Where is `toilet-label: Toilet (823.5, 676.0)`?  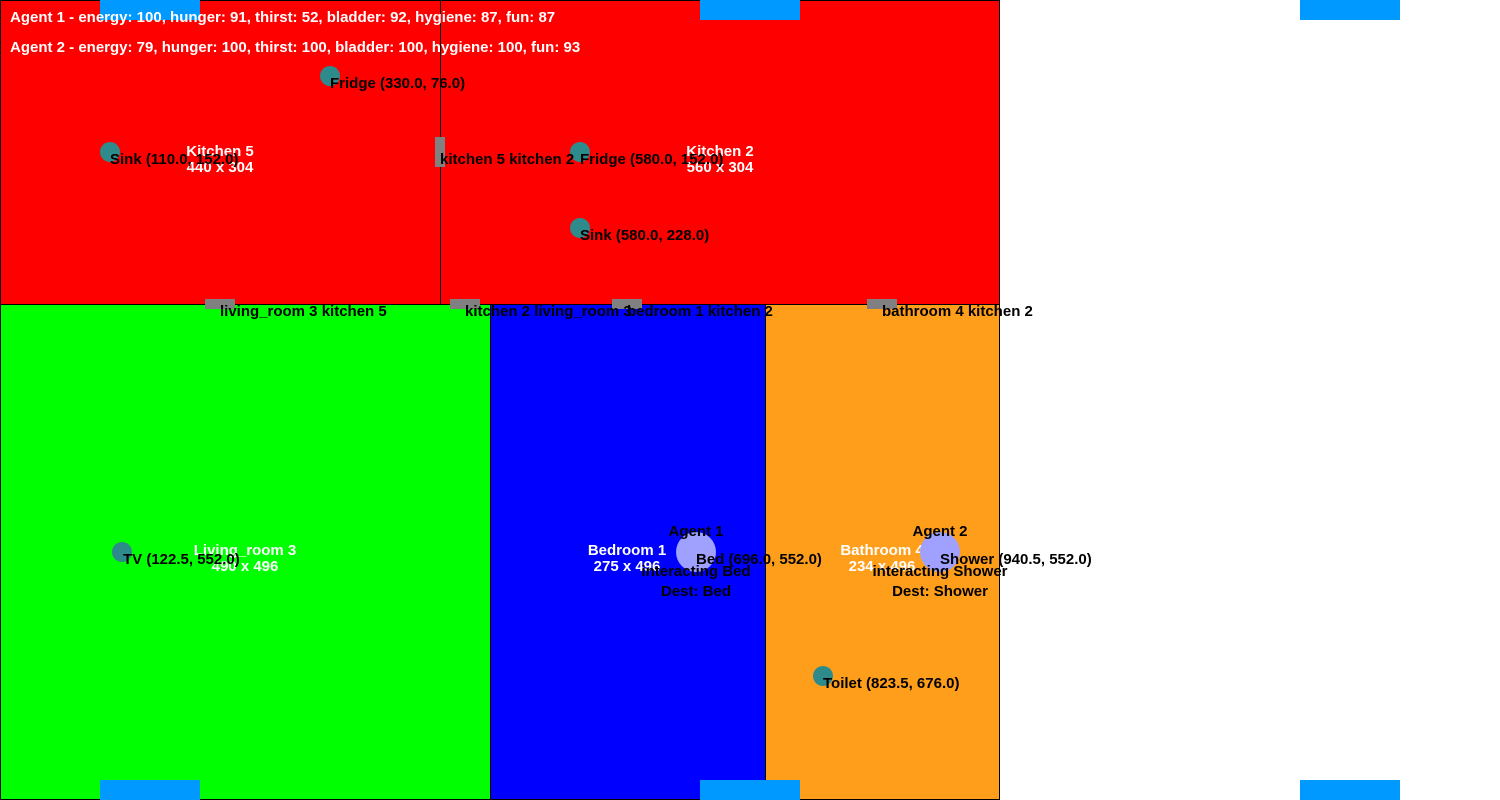
toilet-label: Toilet (823.5, 676.0) is located at coordinates (891, 683).